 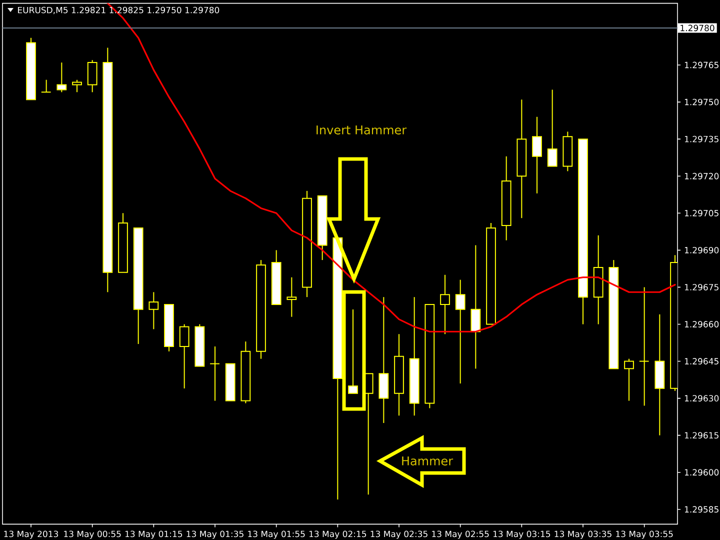 I want to click on y-tick-label: 1.29735, so click(x=701, y=139).